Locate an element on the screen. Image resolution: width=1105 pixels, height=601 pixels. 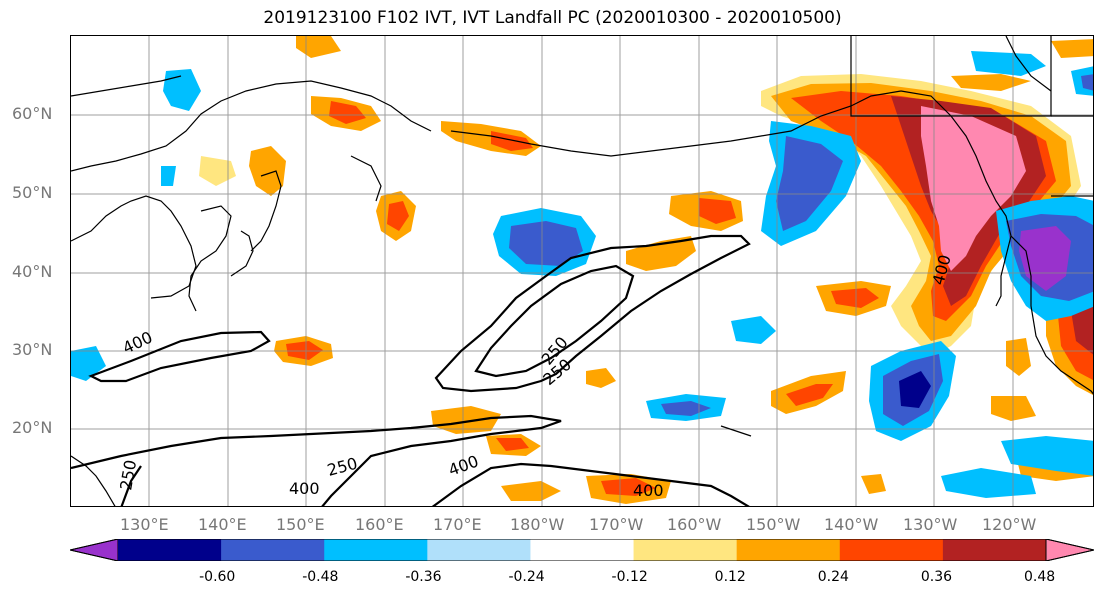
lon-label: 120°W is located at coordinates (1009, 524).